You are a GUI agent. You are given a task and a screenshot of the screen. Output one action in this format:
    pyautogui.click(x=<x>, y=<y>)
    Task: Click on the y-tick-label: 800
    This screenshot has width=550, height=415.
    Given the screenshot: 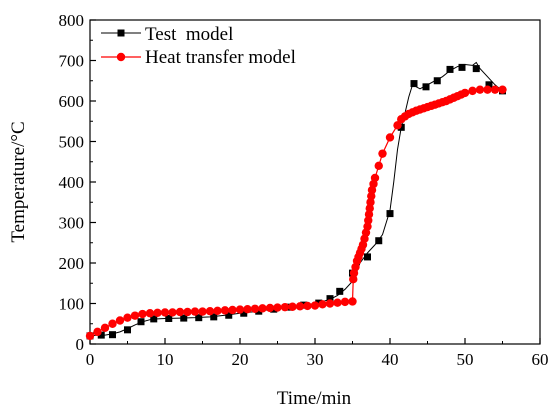 What is the action you would take?
    pyautogui.click(x=72, y=20)
    